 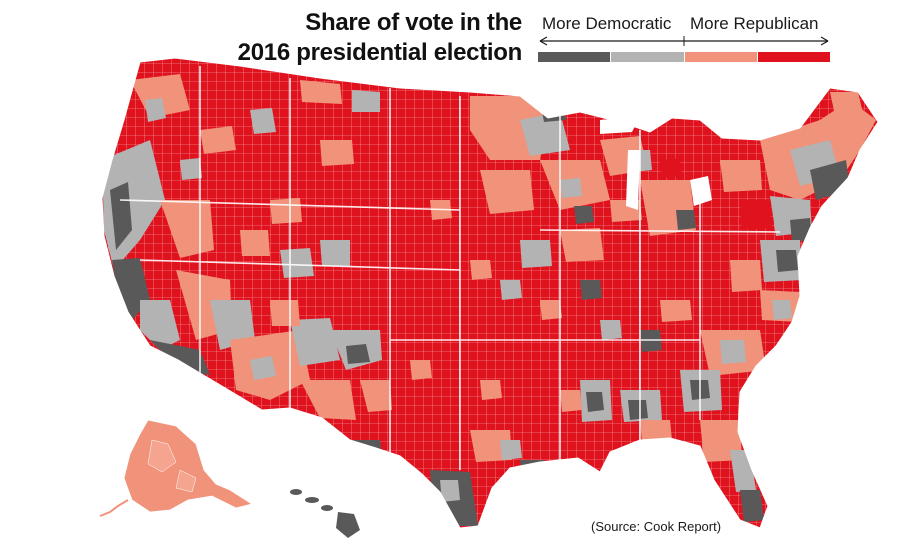 I want to click on legend-swatches, so click(x=684, y=57).